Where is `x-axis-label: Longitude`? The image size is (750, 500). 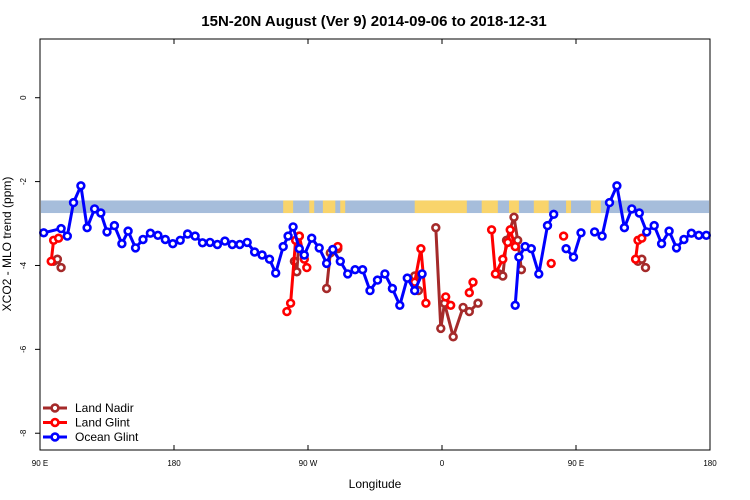 x-axis-label: Longitude is located at coordinates (375, 484).